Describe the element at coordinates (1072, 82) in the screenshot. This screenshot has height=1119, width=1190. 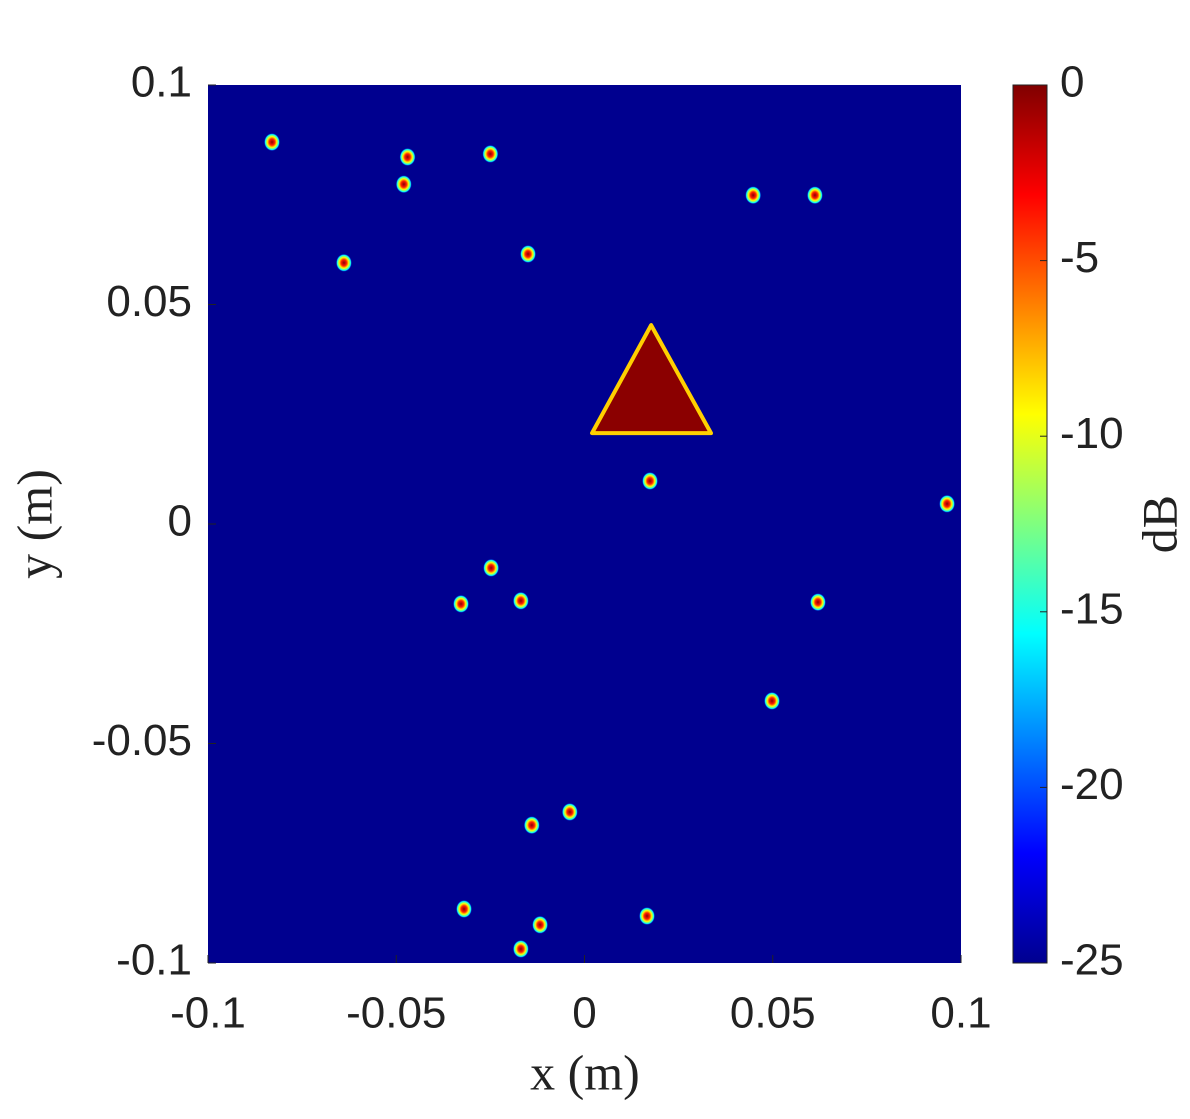
I see `colorbar-tick-label: 0` at that location.